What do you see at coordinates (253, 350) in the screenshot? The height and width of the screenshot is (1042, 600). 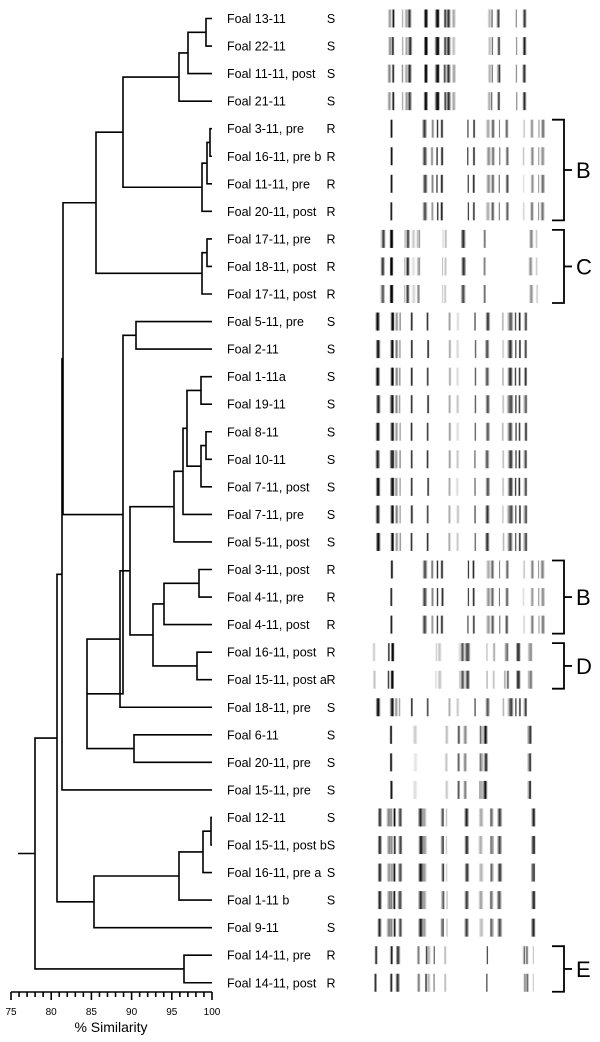 I see `strain-label: Foal 2-11` at bounding box center [253, 350].